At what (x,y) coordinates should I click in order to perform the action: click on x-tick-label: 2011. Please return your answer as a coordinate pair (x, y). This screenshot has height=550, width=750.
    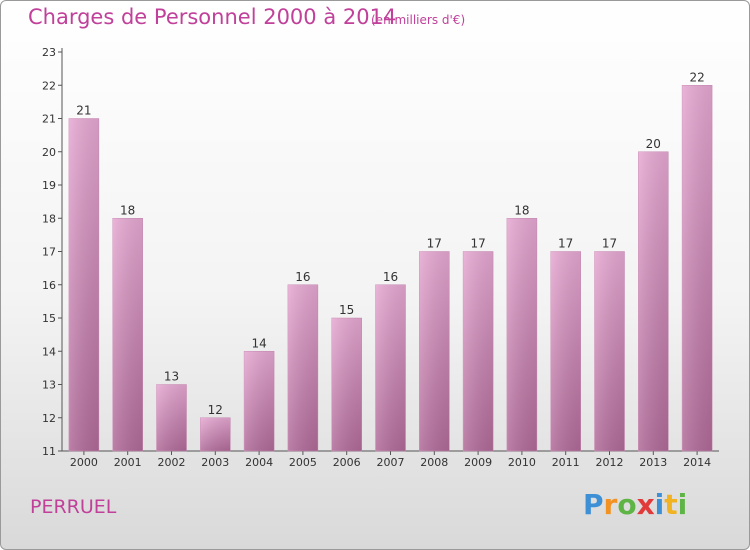
    Looking at the image, I should click on (566, 462).